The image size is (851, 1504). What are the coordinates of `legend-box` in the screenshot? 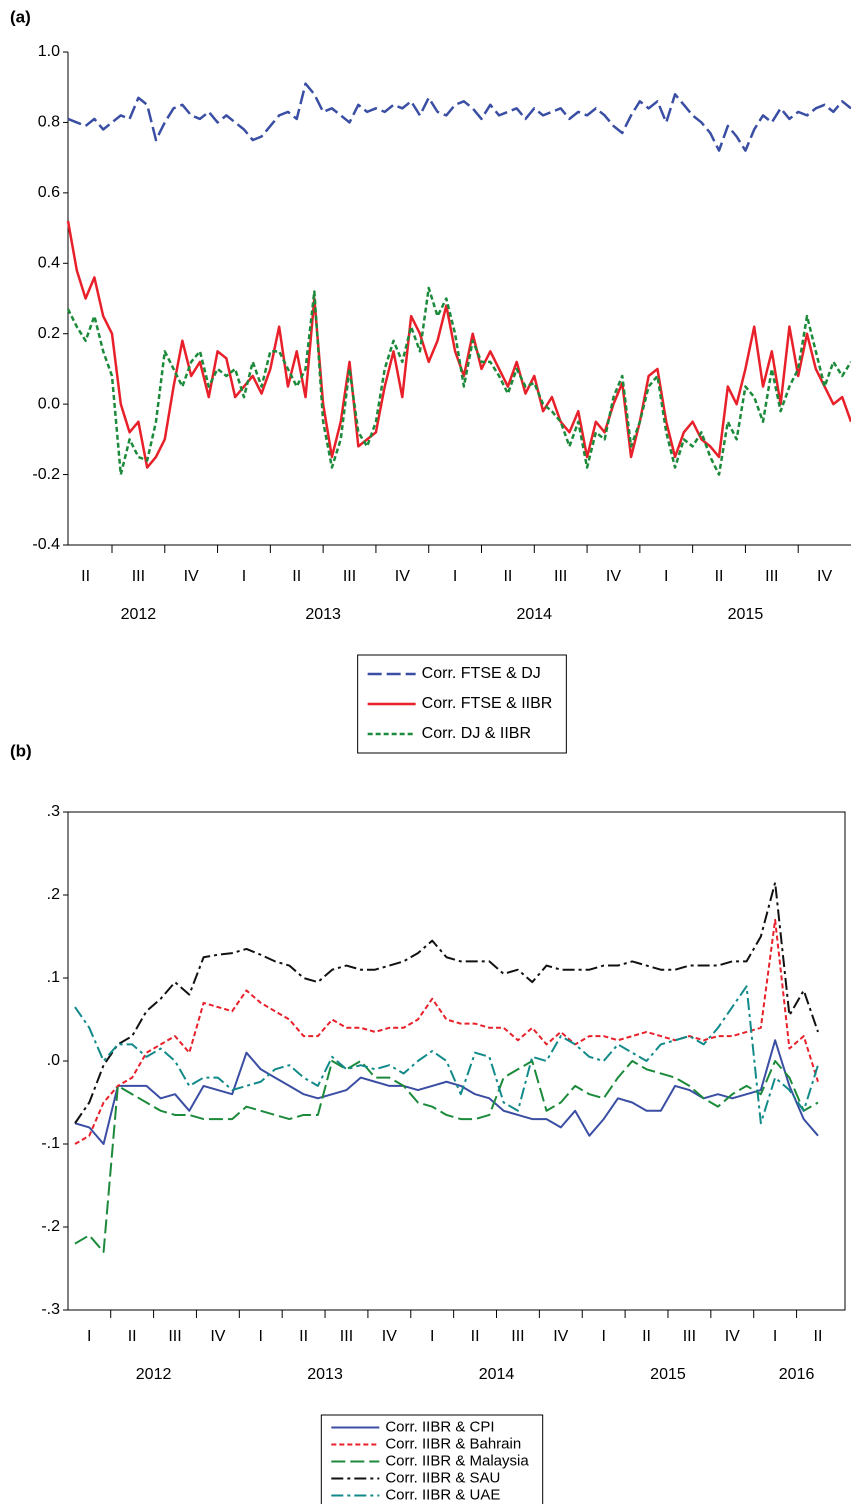 It's located at (432, 1459).